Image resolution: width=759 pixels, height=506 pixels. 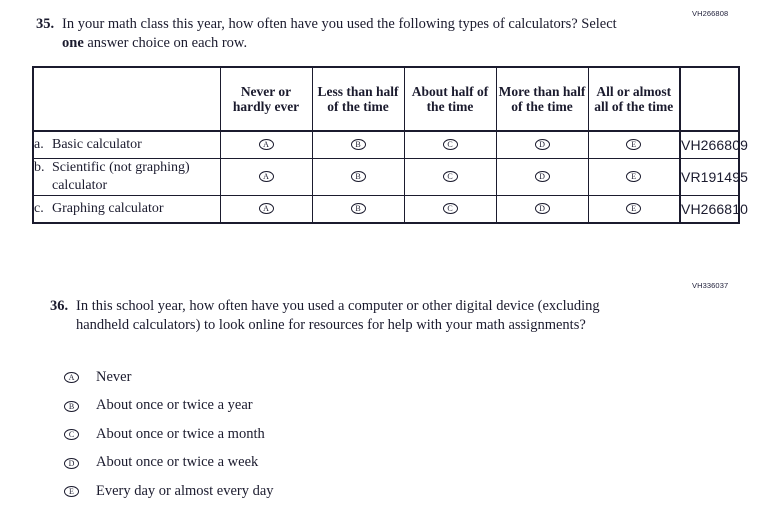 What do you see at coordinates (710, 13) in the screenshot?
I see `item-code-question-35: VH266808` at bounding box center [710, 13].